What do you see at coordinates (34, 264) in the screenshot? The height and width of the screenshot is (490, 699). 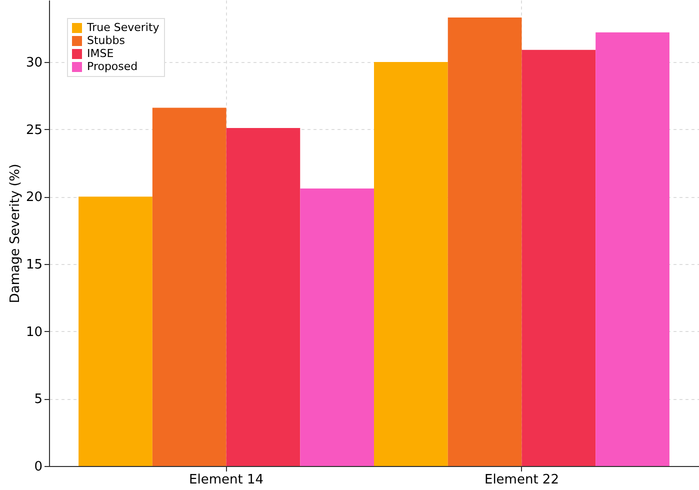 I see `y-tick-label: 15` at bounding box center [34, 264].